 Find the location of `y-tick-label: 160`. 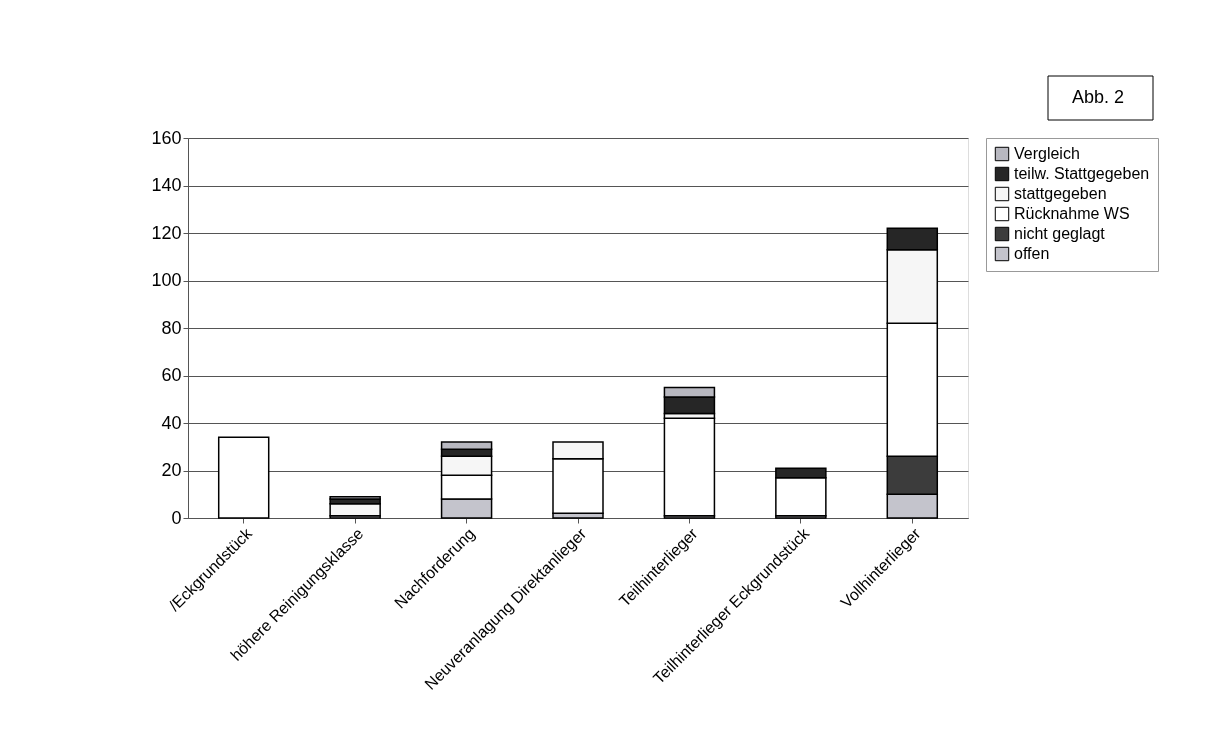

y-tick-label: 160 is located at coordinates (166, 137).